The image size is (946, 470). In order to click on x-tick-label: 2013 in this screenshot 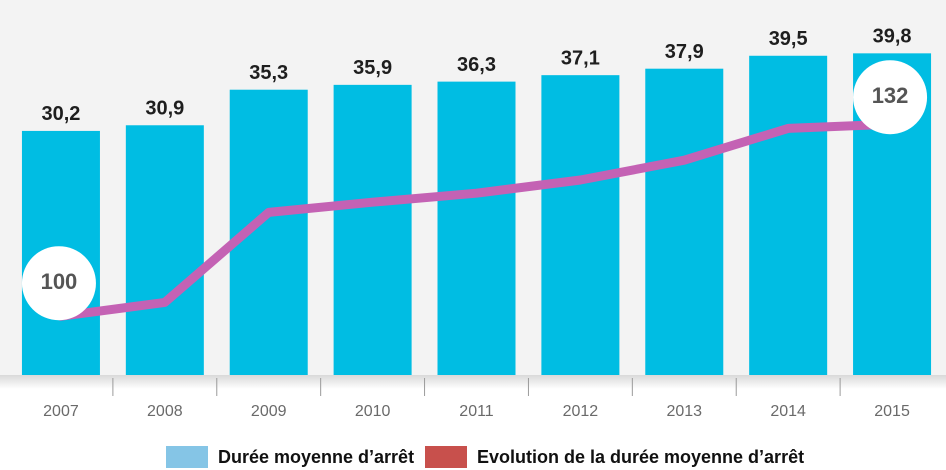, I will do `click(684, 411)`.